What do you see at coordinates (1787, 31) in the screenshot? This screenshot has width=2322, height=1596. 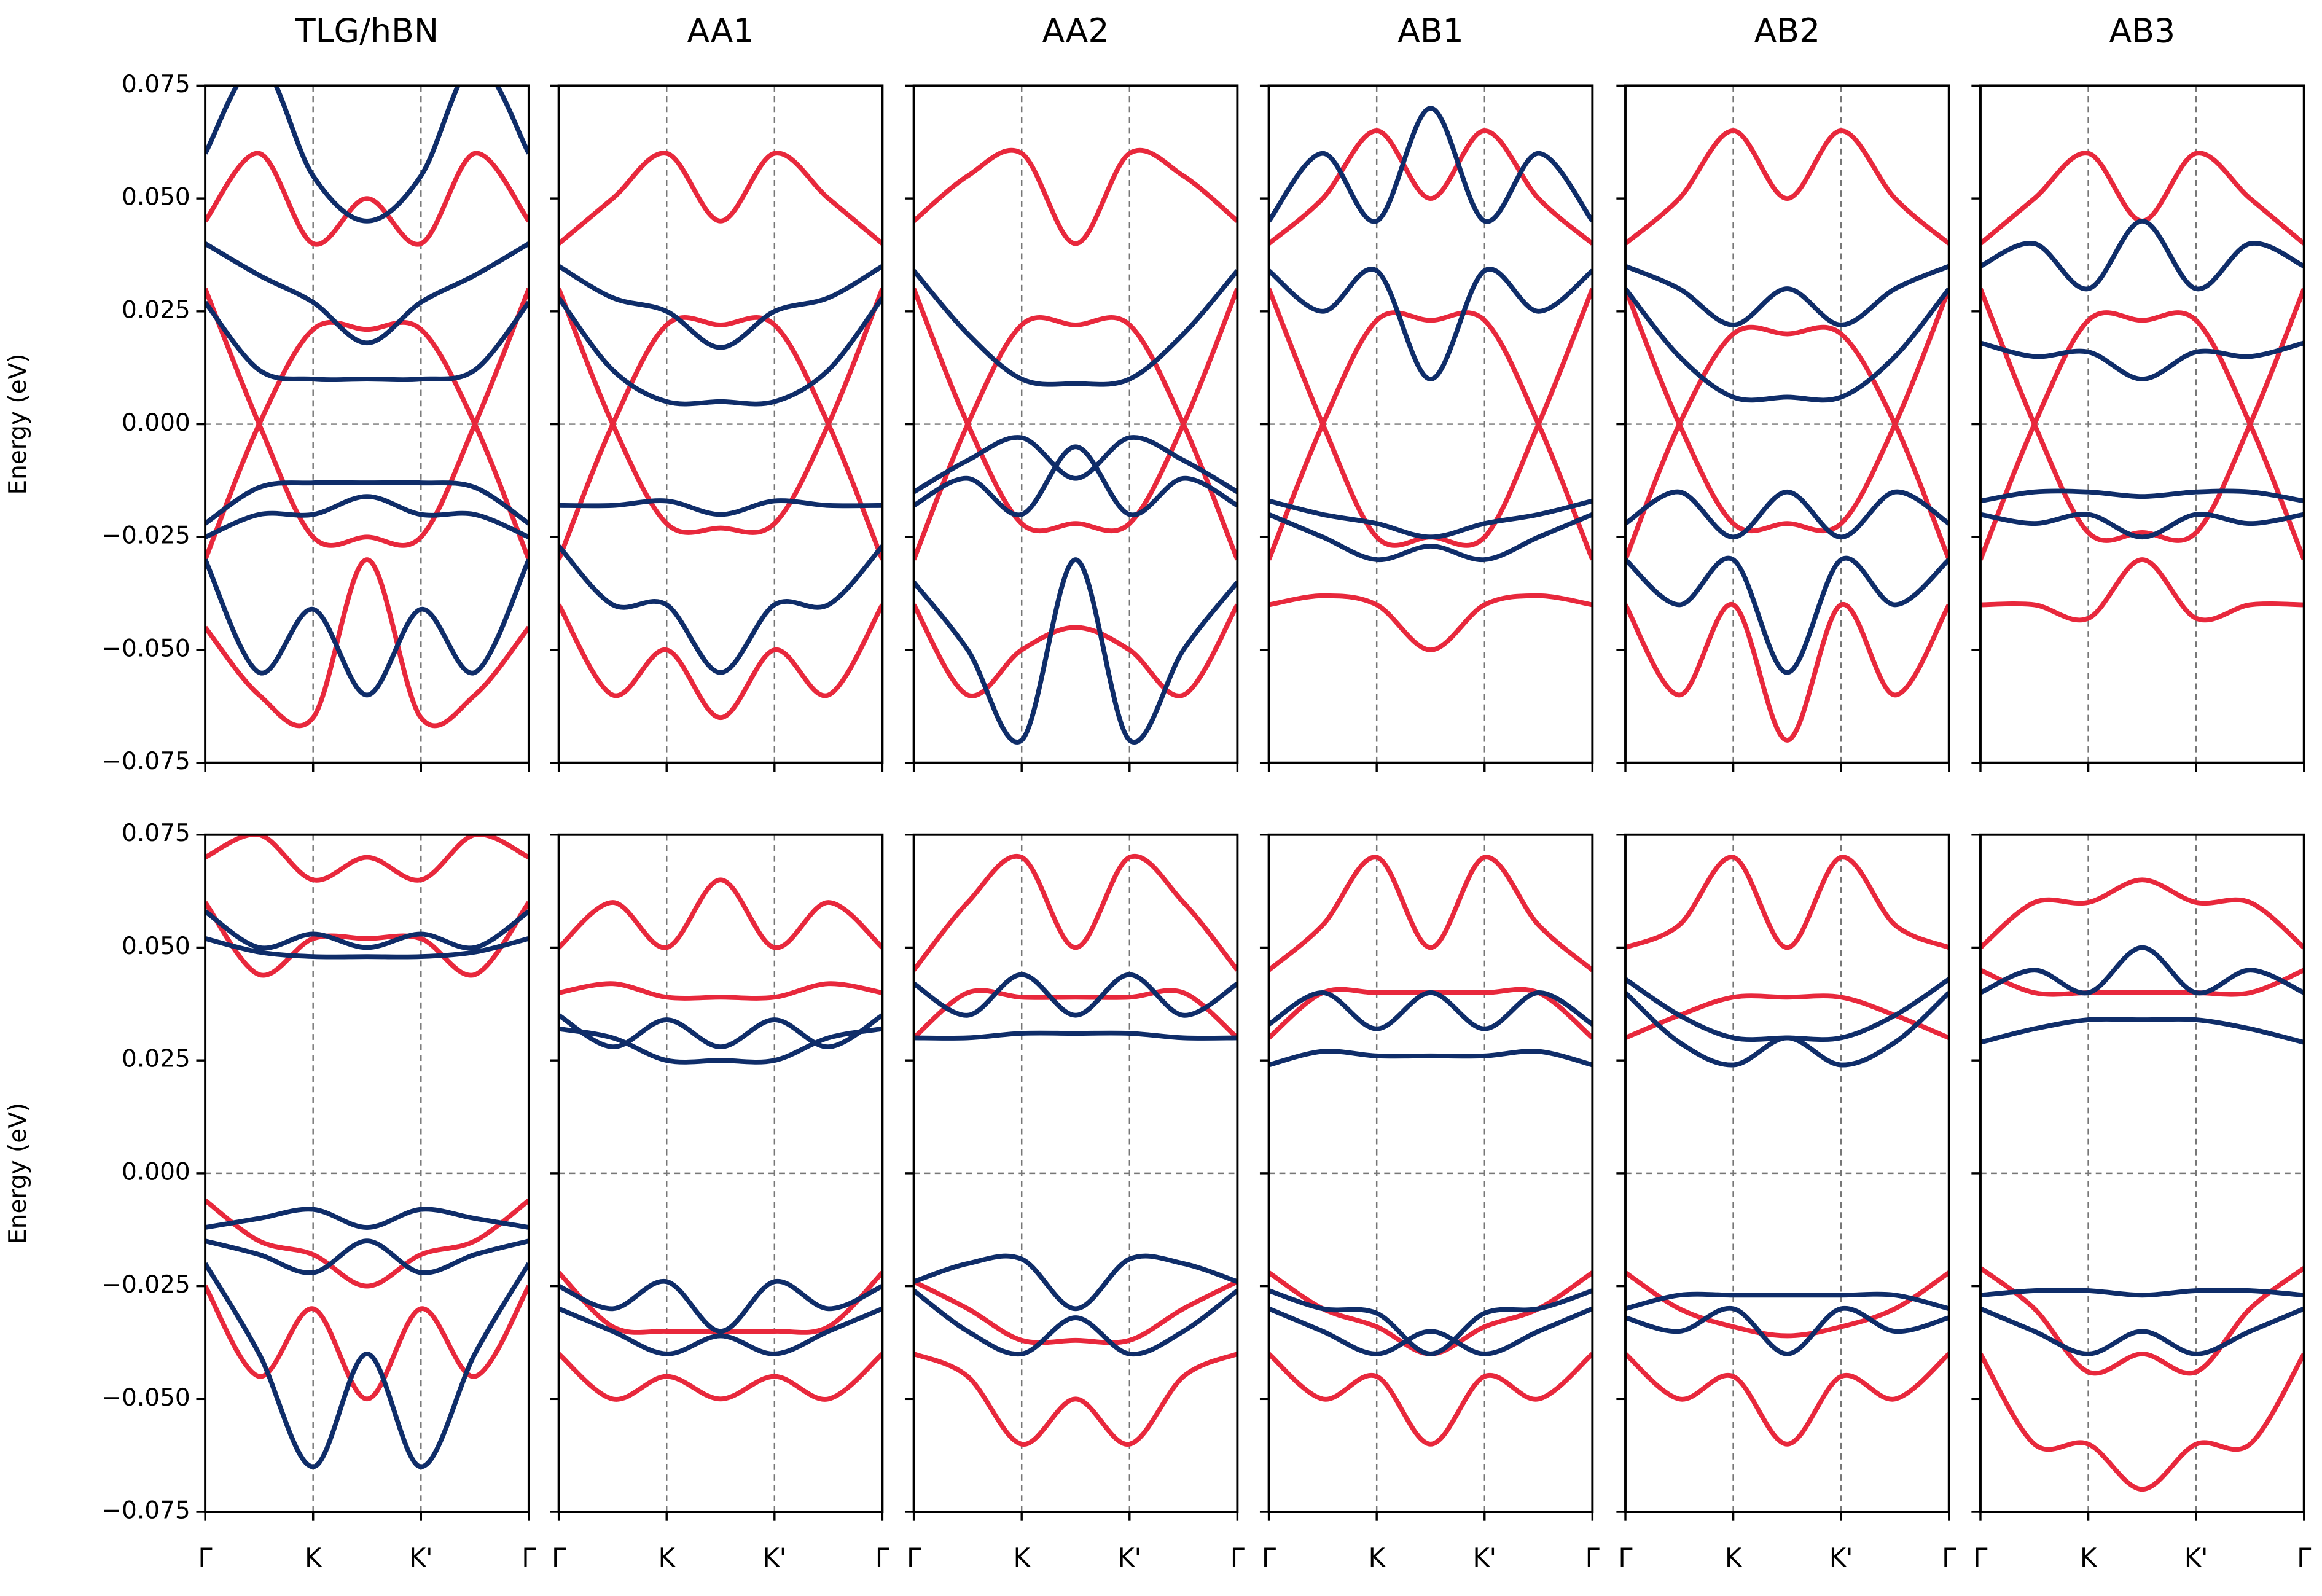 I see `panel-title: AB2` at bounding box center [1787, 31].